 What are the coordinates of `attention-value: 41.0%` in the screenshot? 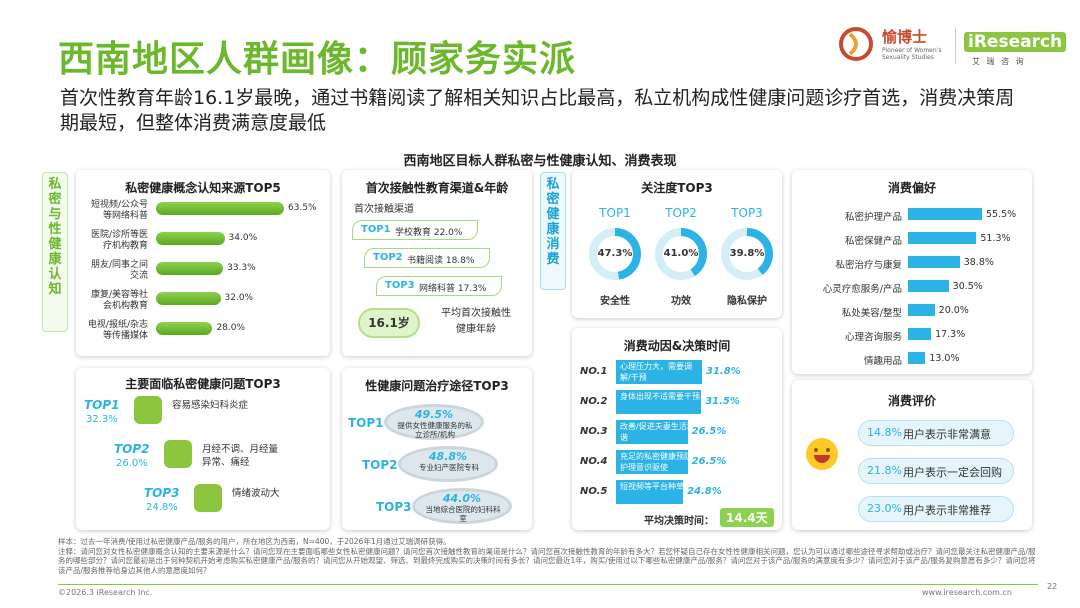 It's located at (681, 253).